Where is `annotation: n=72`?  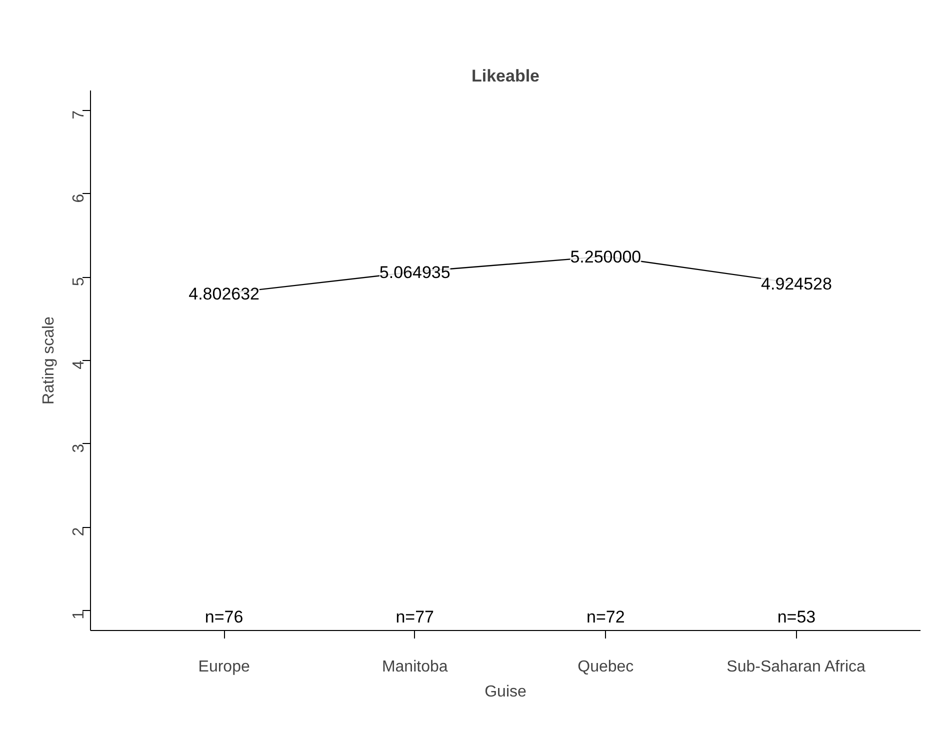 annotation: n=72 is located at coordinates (605, 617).